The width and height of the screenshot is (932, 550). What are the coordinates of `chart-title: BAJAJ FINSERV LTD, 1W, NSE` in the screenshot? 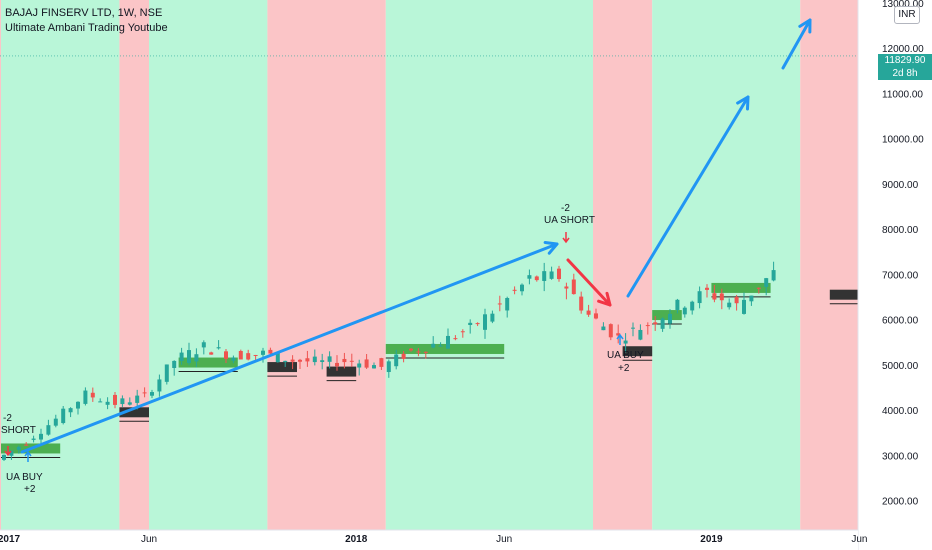 It's located at (84, 13).